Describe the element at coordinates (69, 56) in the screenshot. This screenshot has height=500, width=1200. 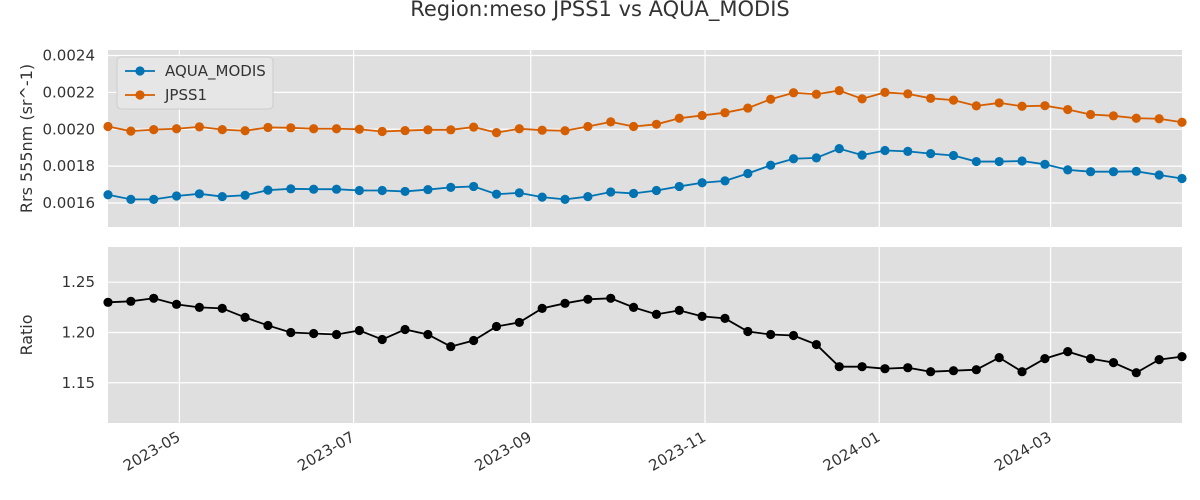
I see `y-tick-label: 0.0024` at that location.